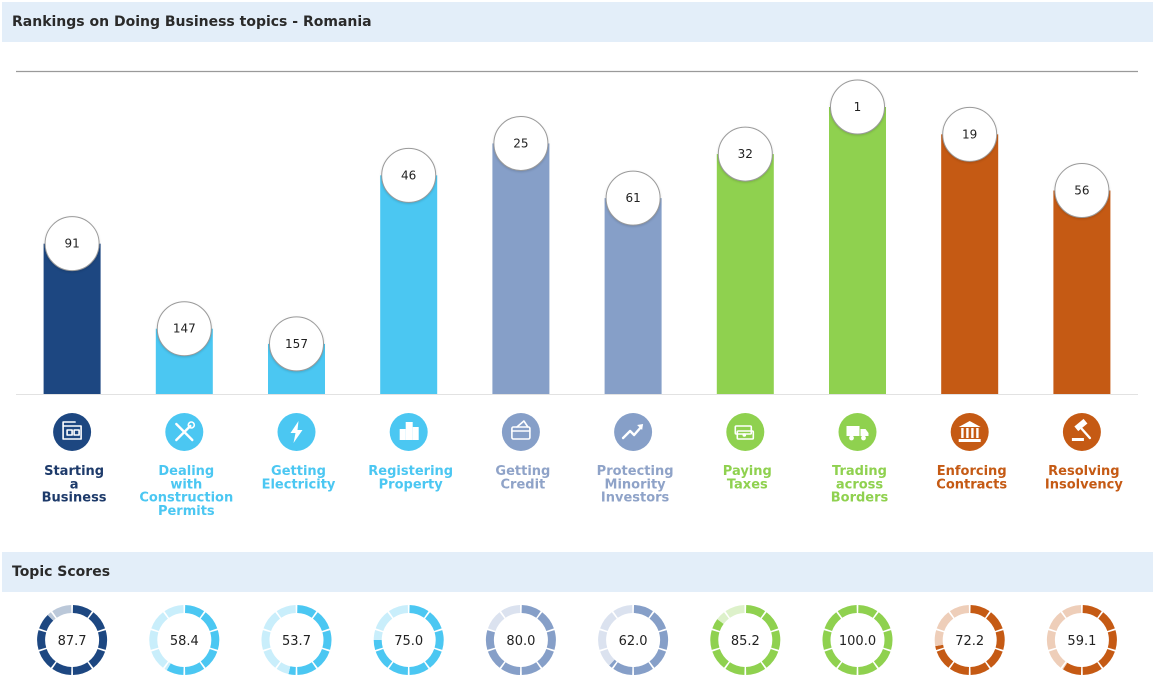  What do you see at coordinates (969, 640) in the screenshot?
I see `score-donut: 72.2` at bounding box center [969, 640].